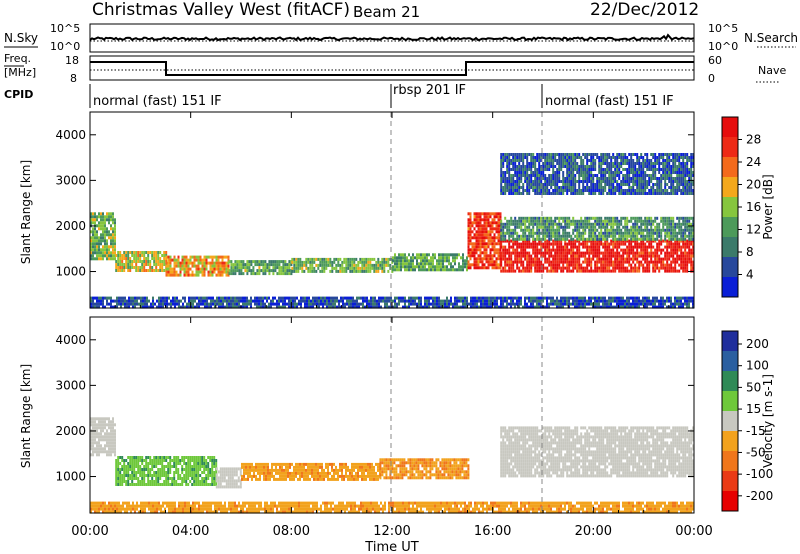 Image resolution: width=800 pixels, height=554 pixels. What do you see at coordinates (392, 37) in the screenshot?
I see `nsky-trace` at bounding box center [392, 37].